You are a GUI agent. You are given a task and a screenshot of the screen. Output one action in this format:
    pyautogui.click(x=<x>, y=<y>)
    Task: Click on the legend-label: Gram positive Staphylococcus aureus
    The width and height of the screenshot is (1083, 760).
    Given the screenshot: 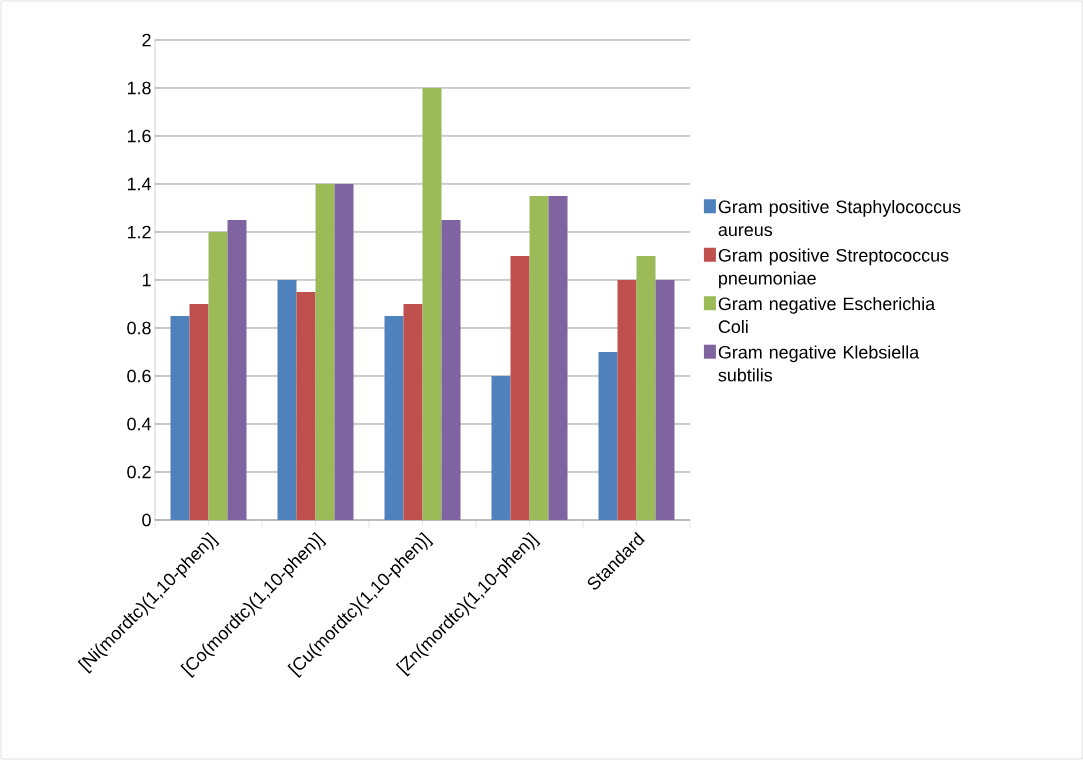 What is the action you would take?
    pyautogui.click(x=839, y=218)
    